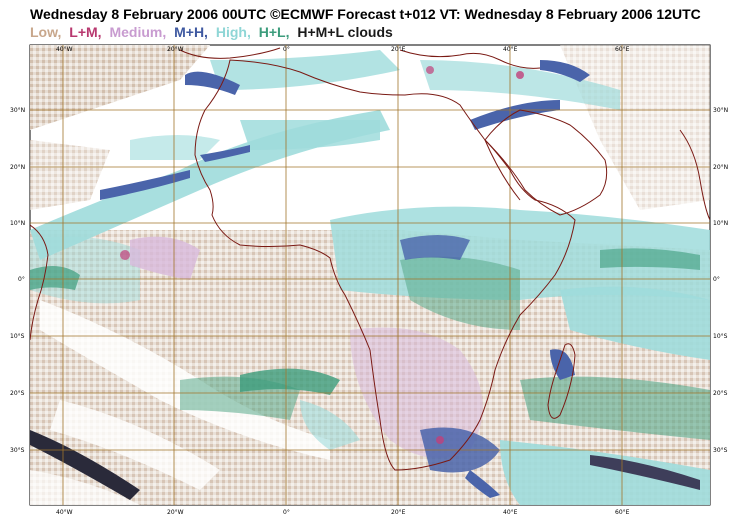 This screenshot has height=525, width=739. What do you see at coordinates (17, 223) in the screenshot?
I see `lat-label-10n: 10°N` at bounding box center [17, 223].